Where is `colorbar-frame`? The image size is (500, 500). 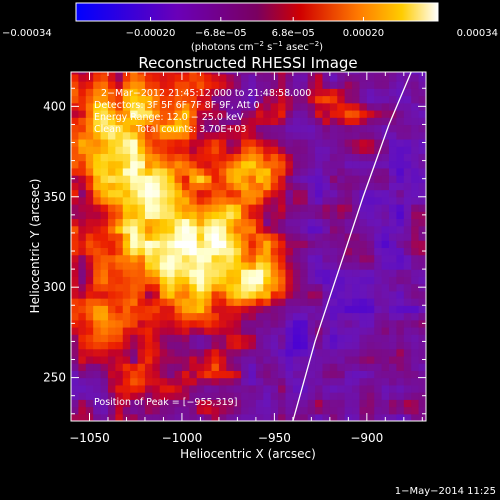
colorbar-frame is located at coordinates (257, 12).